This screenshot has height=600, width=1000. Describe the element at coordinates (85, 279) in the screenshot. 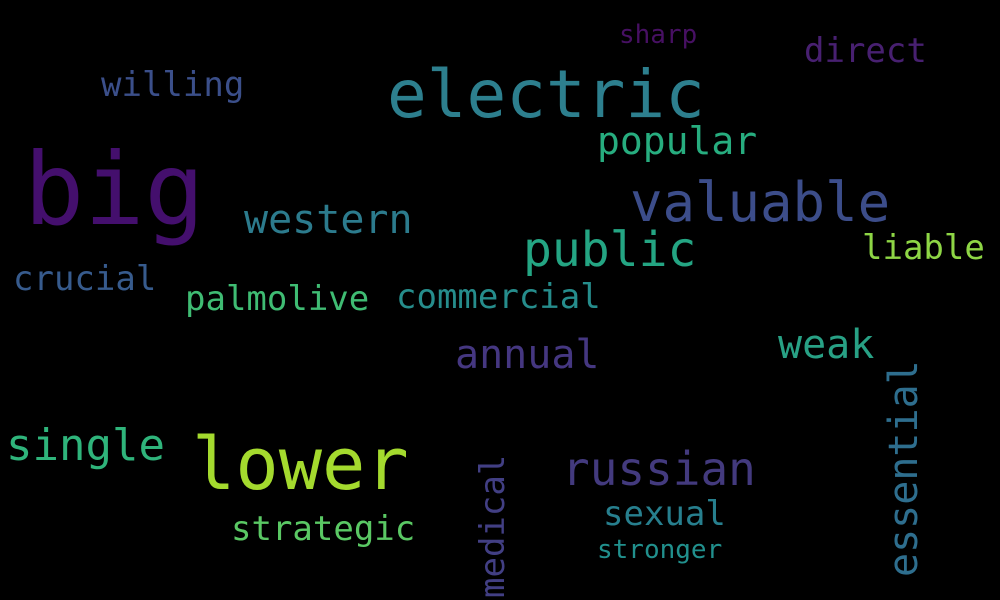

I see `word-crucial: crucial` at that location.